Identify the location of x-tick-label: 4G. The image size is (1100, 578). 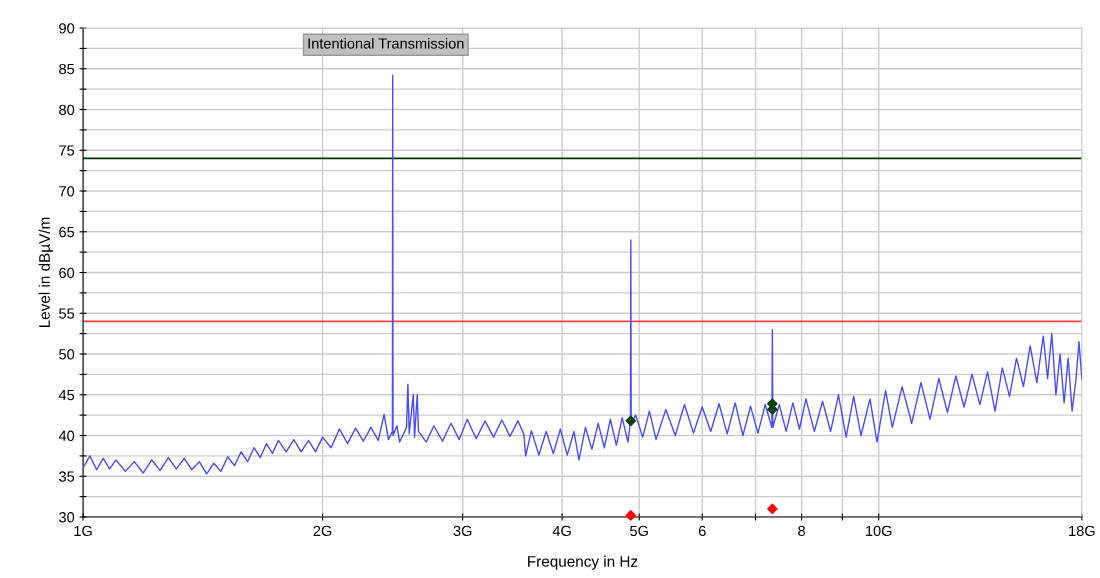
(561, 531).